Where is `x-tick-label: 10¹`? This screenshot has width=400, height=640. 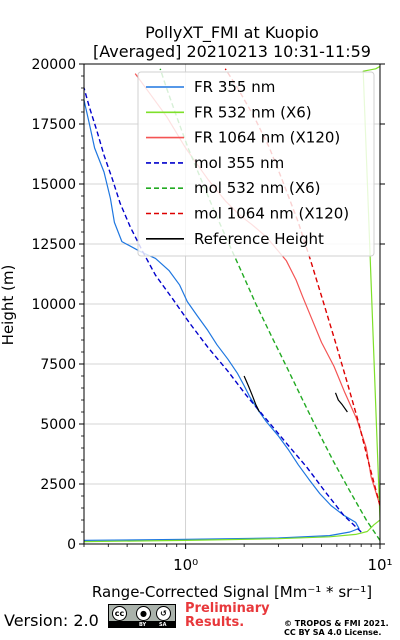
x-tick-label: 10¹ is located at coordinates (379, 565).